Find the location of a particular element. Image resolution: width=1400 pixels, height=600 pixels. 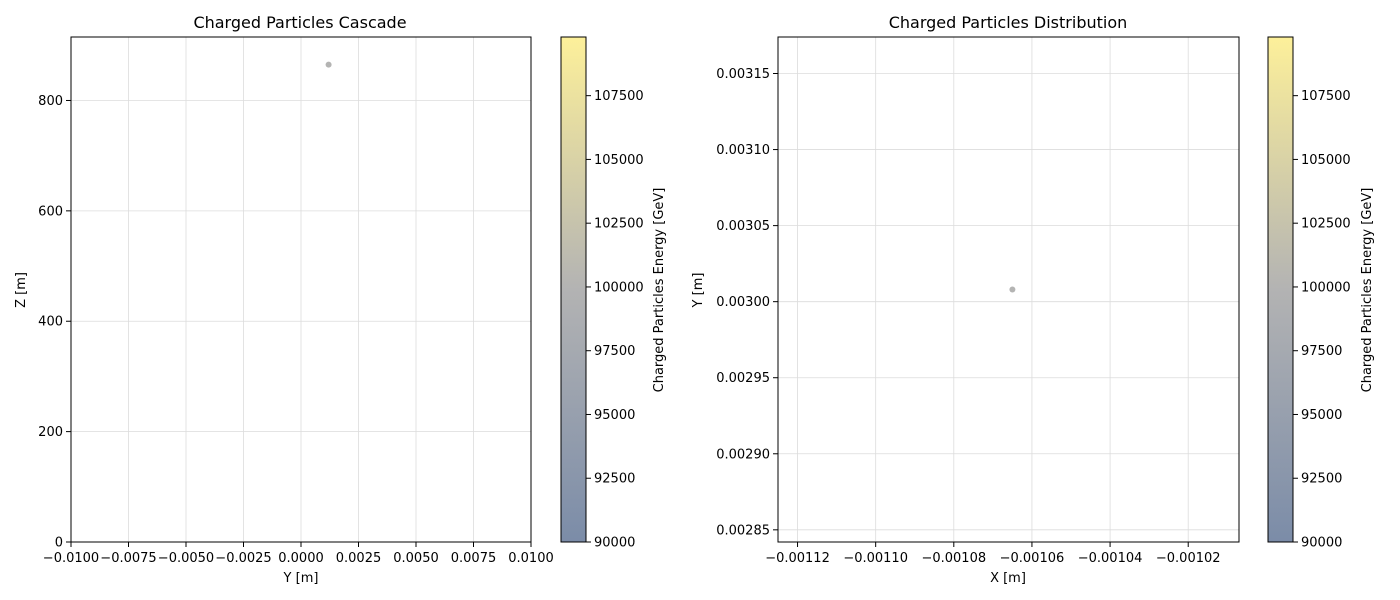

y-tick-label: 0.00290 is located at coordinates (743, 454).